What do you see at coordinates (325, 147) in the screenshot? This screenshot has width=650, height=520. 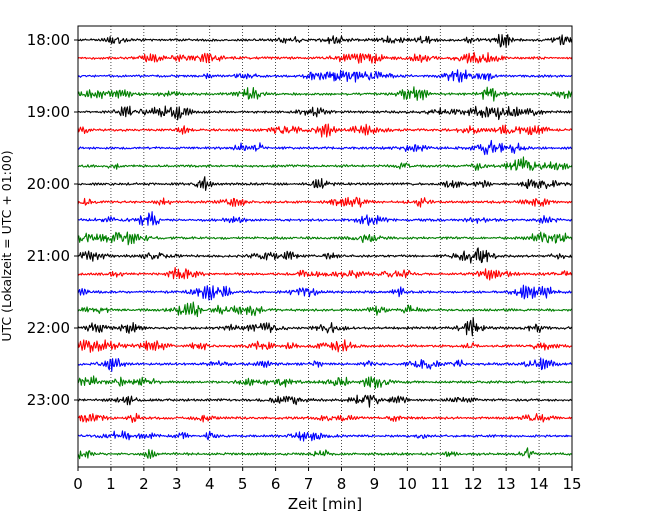 I see `trace-1915` at bounding box center [325, 147].